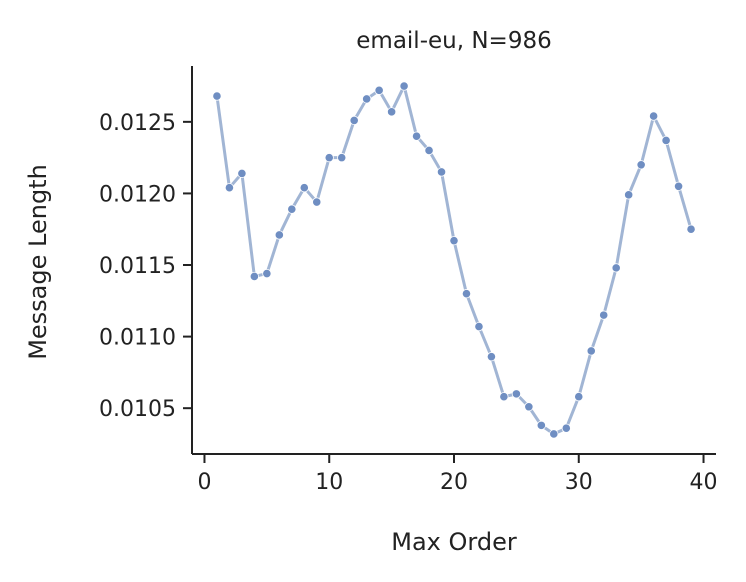  I want to click on x-tick-label: 0, so click(204, 482).